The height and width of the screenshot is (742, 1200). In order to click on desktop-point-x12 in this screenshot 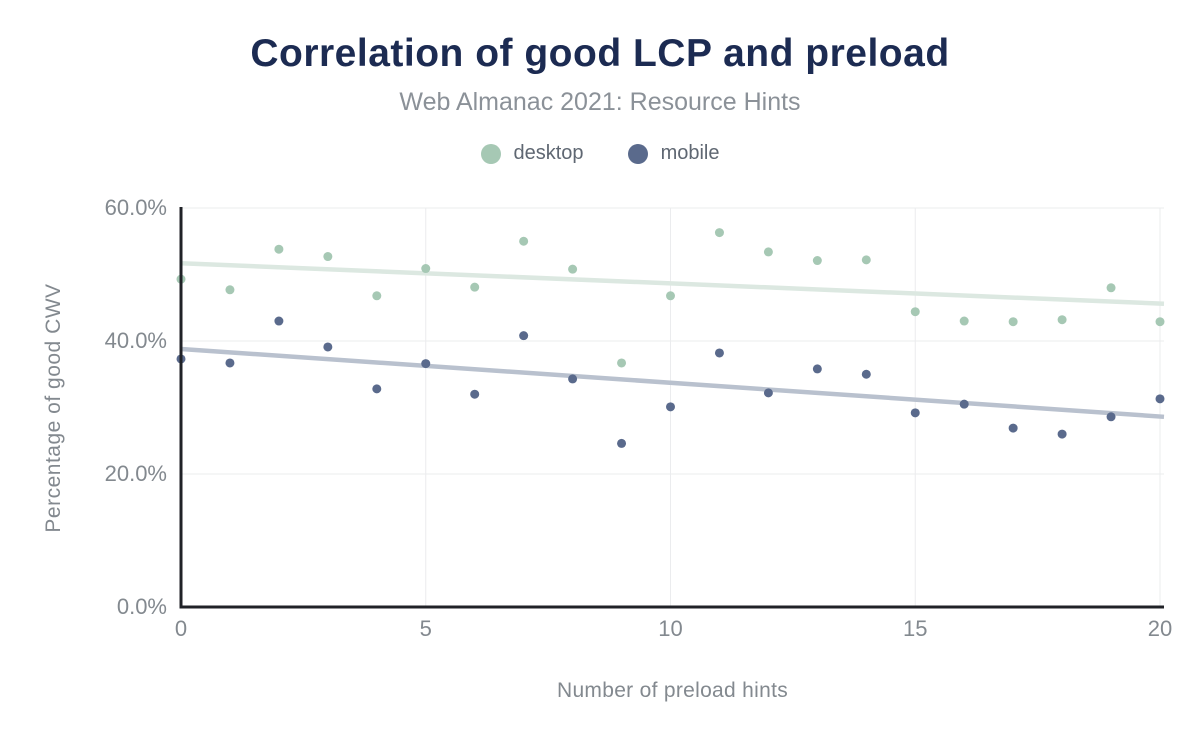, I will do `click(768, 252)`.